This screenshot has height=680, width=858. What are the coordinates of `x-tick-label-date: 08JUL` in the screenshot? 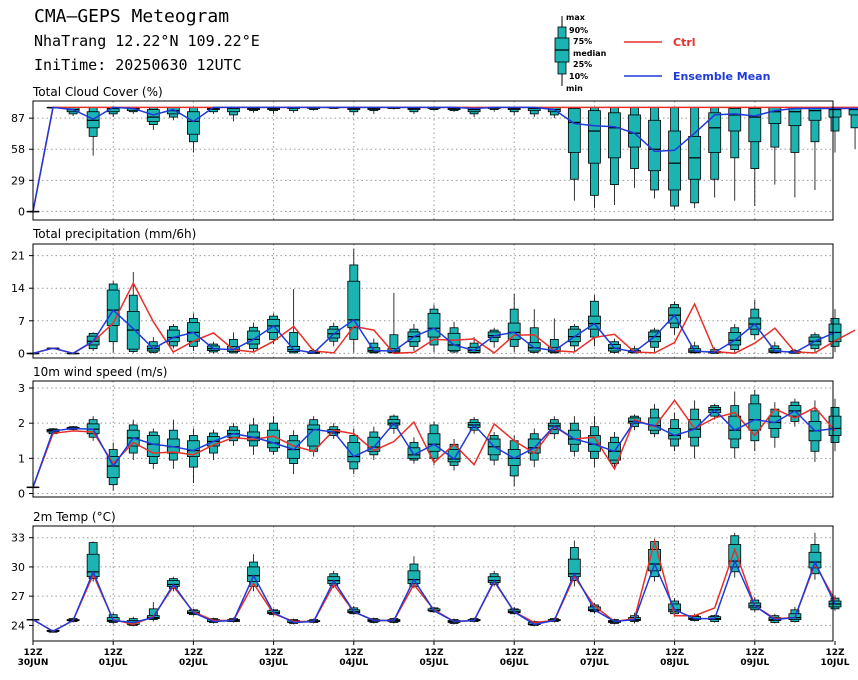 It's located at (674, 663).